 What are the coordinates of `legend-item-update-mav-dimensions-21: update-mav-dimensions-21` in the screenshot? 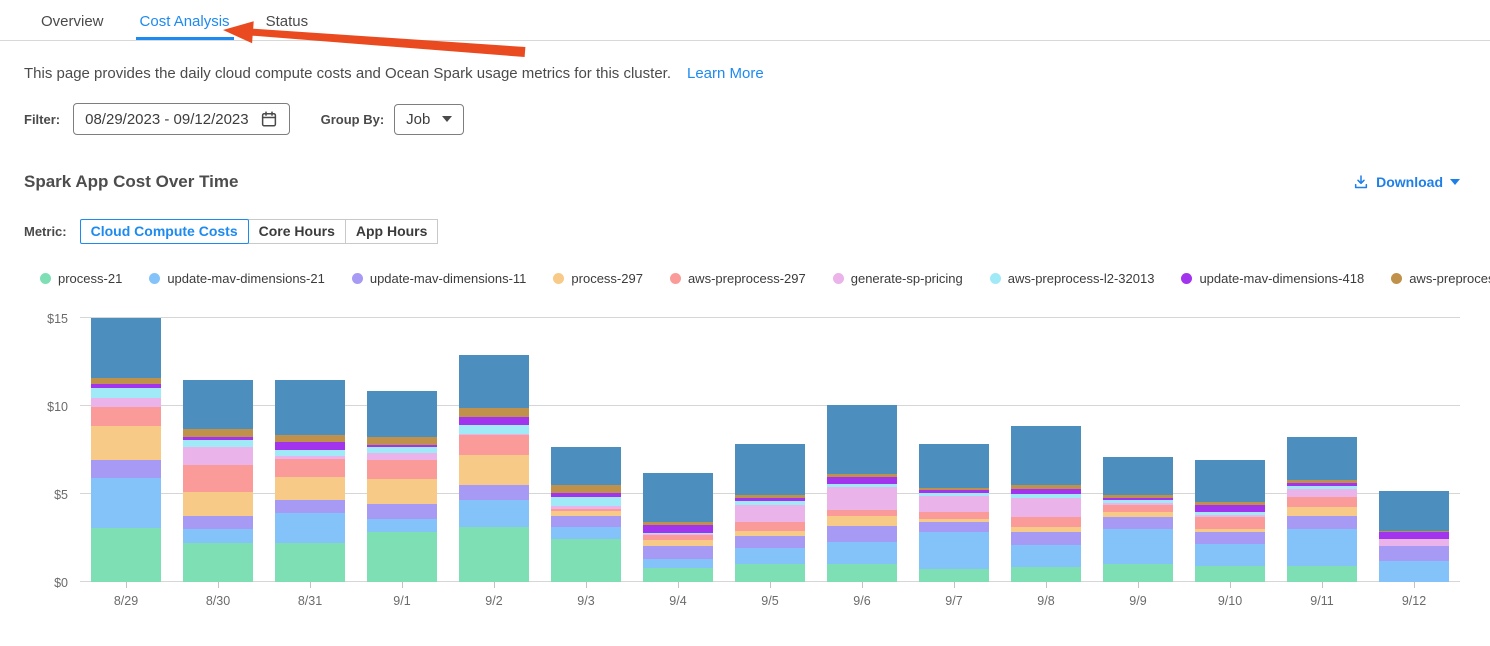 It's located at (237, 278).